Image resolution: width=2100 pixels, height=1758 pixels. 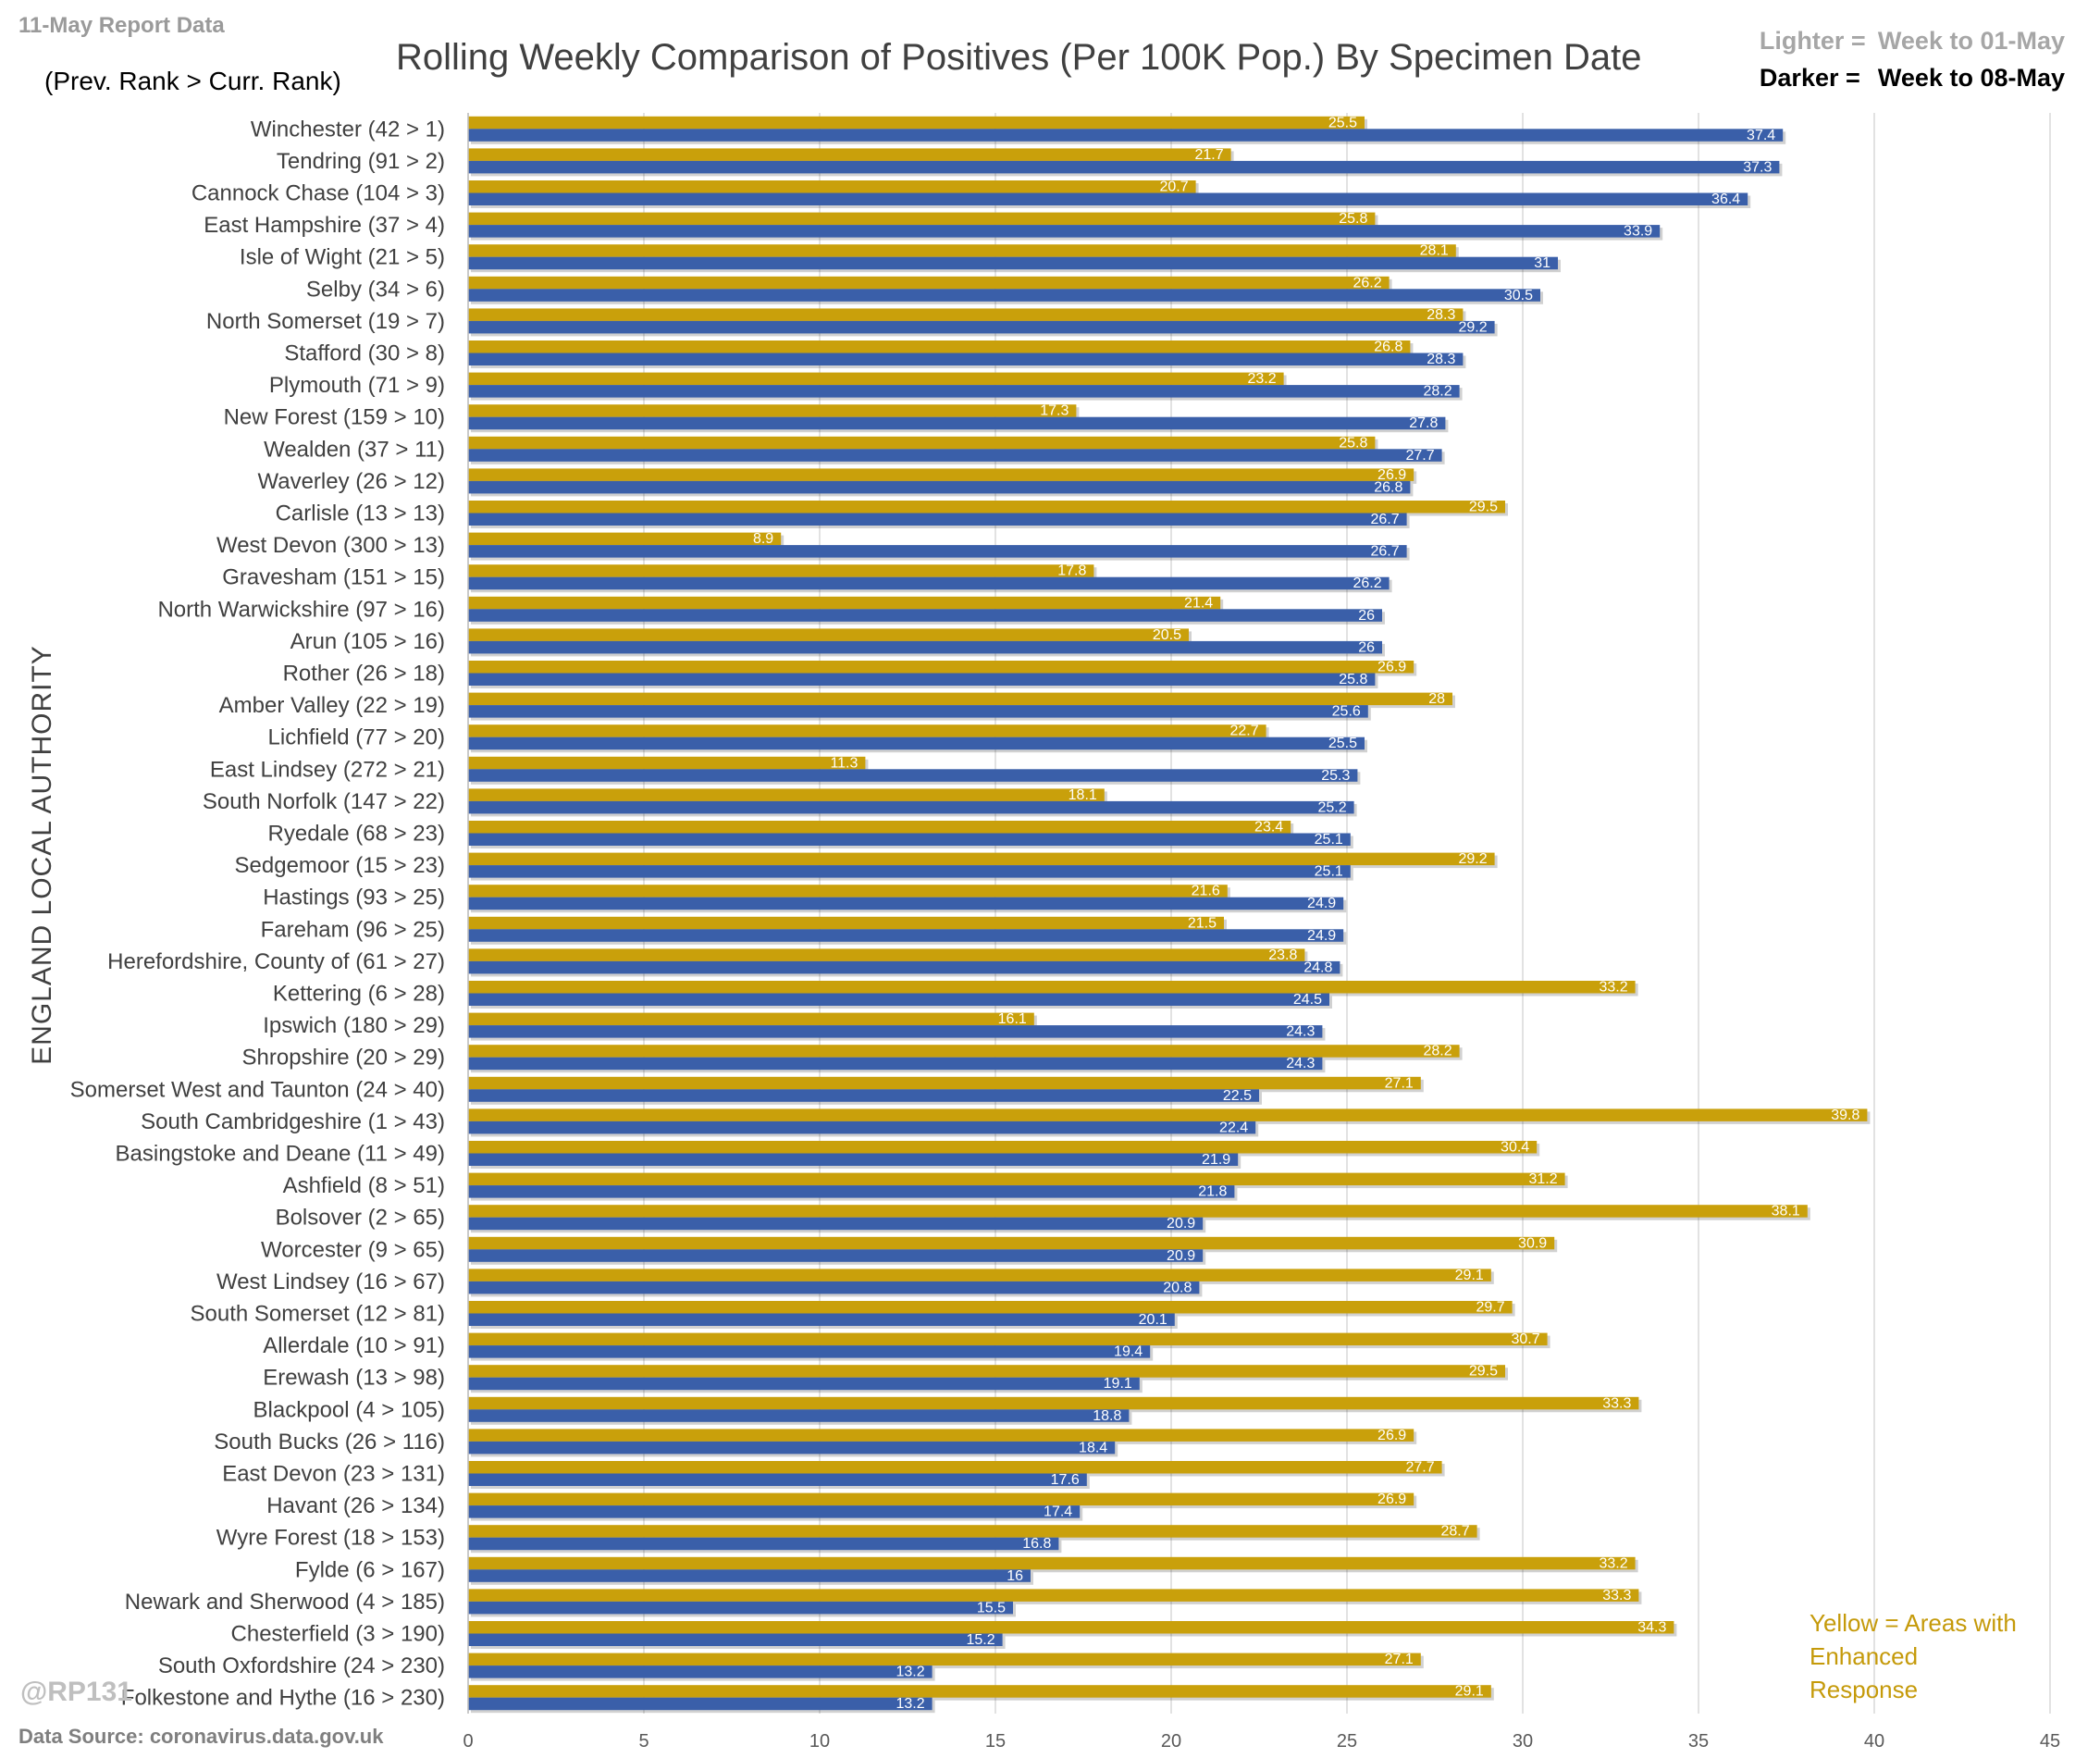 What do you see at coordinates (360, 513) in the screenshot?
I see `category-label: Carlisle (13 > 13)` at bounding box center [360, 513].